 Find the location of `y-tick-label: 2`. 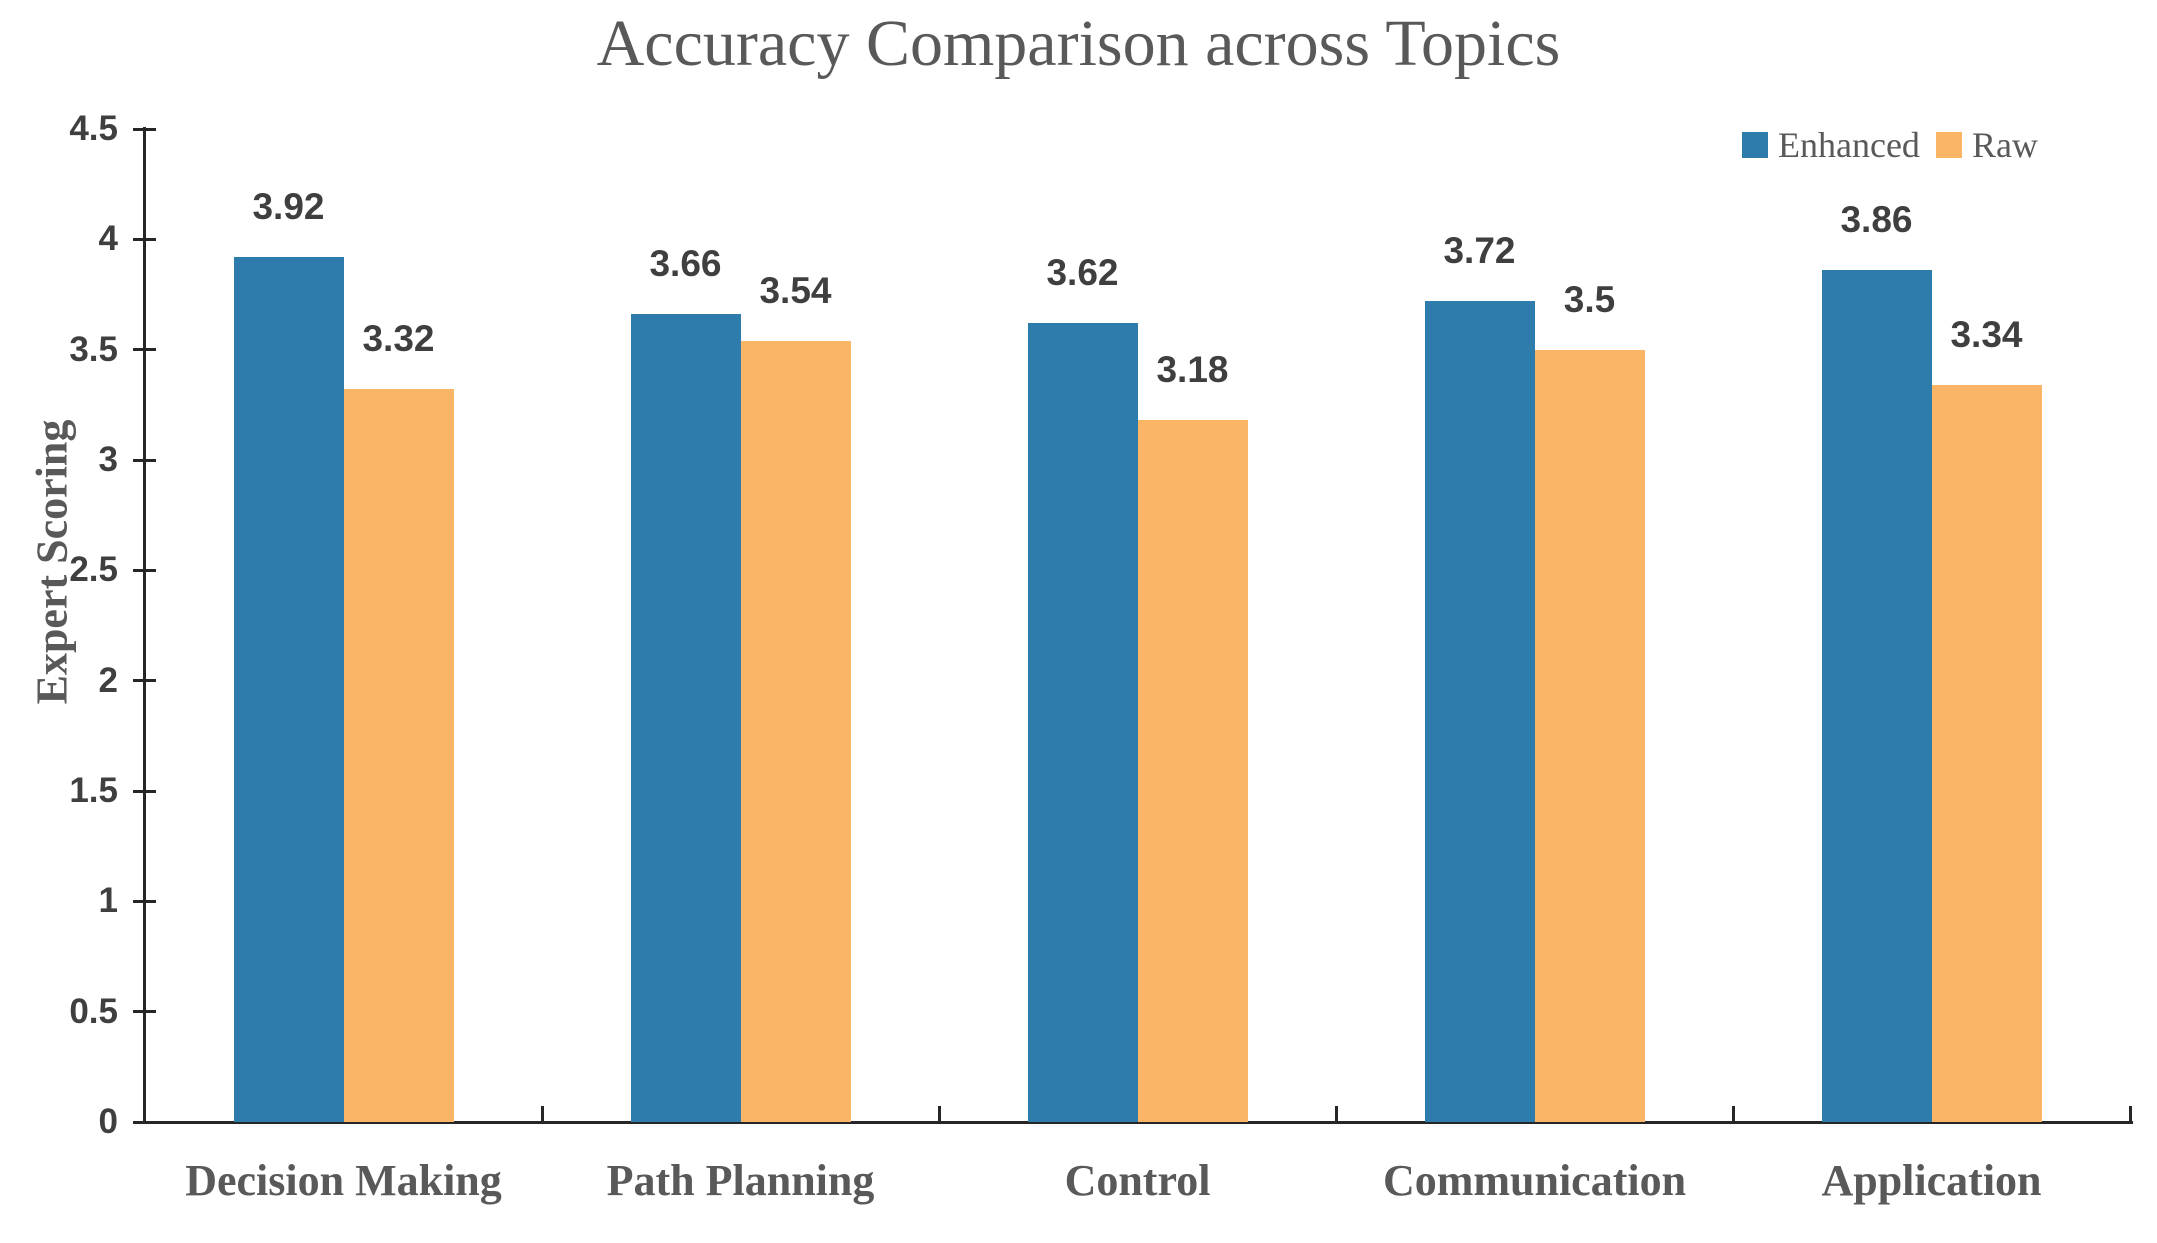

y-tick-label: 2 is located at coordinates (108, 680).